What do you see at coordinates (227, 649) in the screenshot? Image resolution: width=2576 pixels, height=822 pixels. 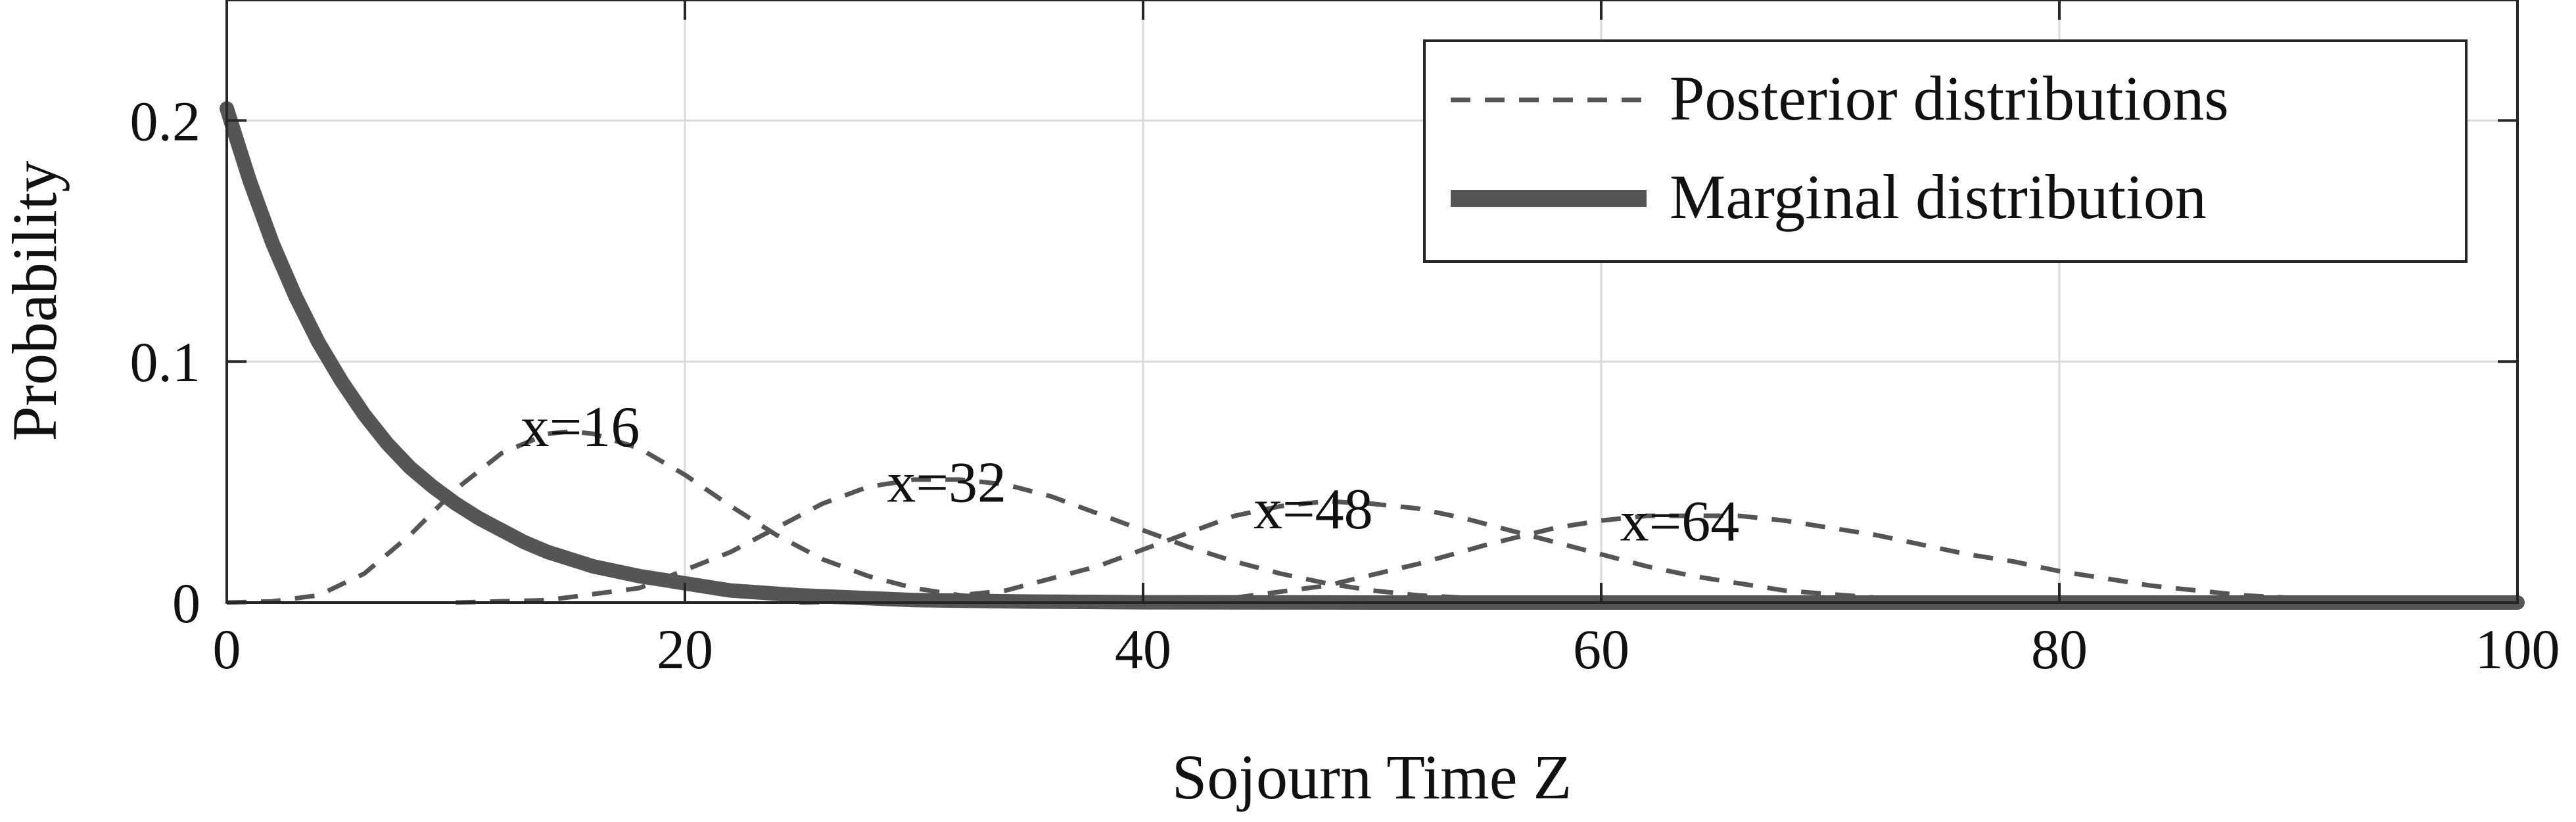 I see `x-tick-label-0: 0` at bounding box center [227, 649].